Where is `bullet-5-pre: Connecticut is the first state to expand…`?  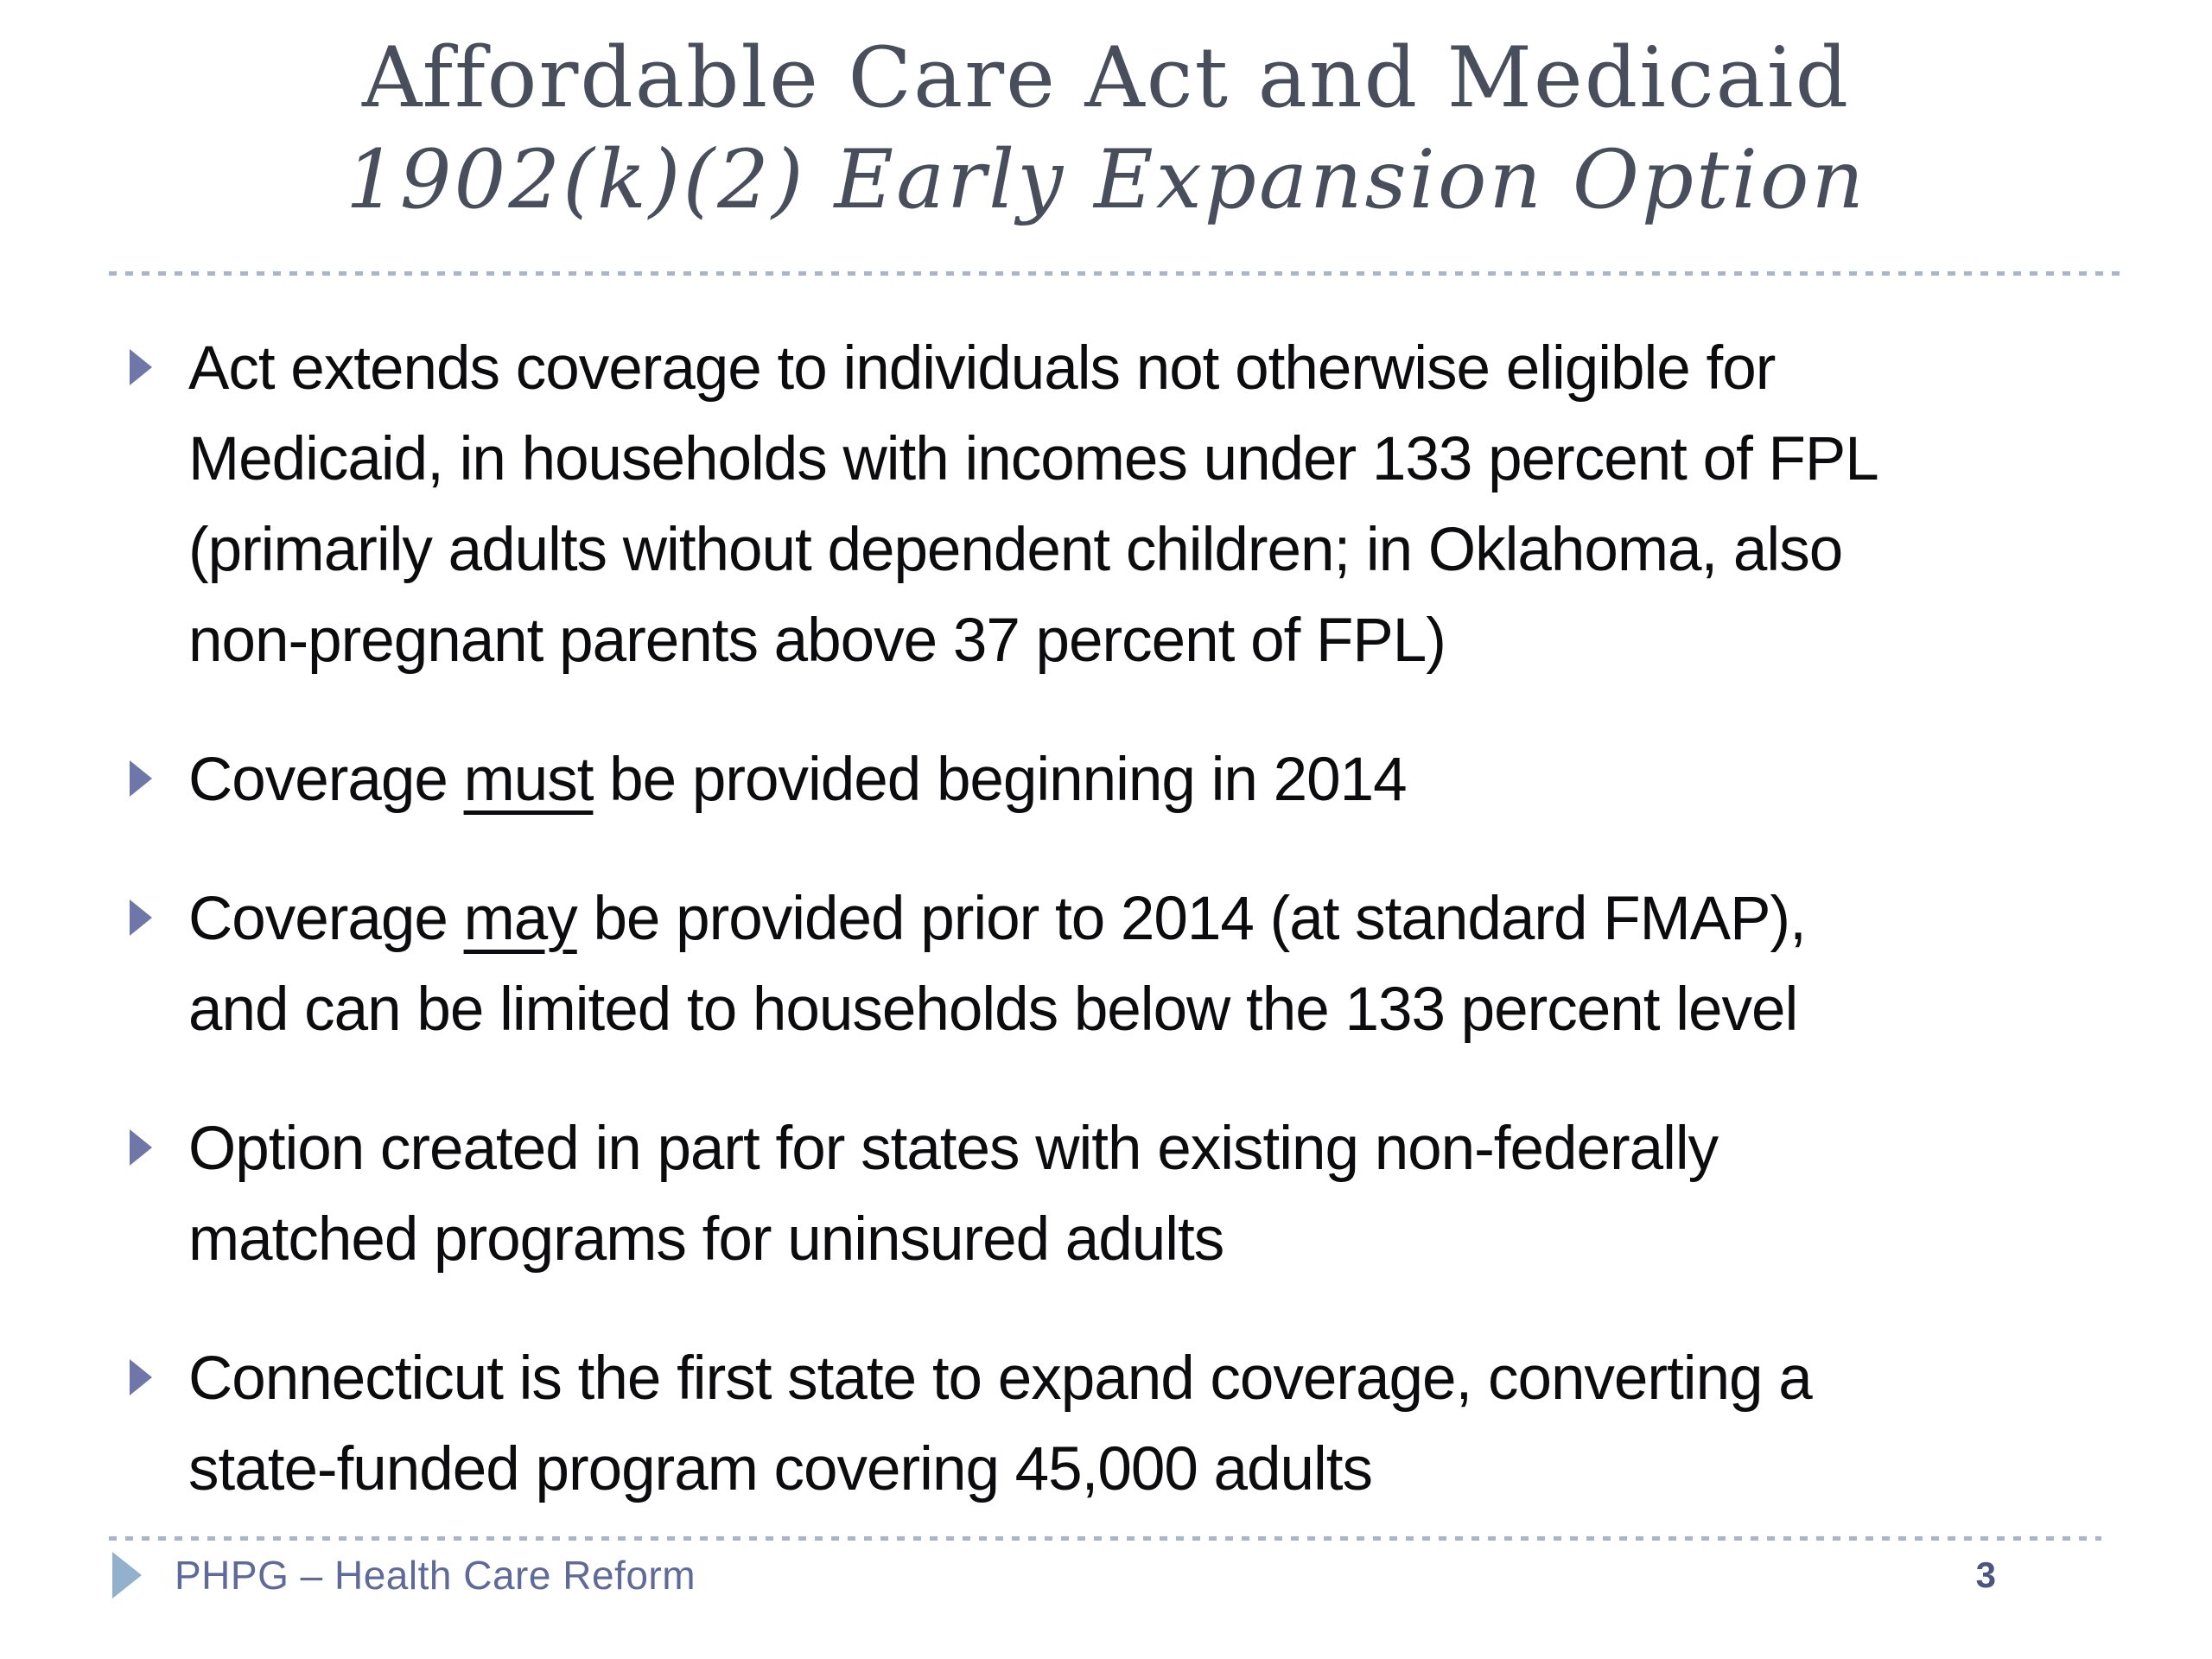 bullet-5-pre: Connecticut is the first state to expand… is located at coordinates (1000, 1423).